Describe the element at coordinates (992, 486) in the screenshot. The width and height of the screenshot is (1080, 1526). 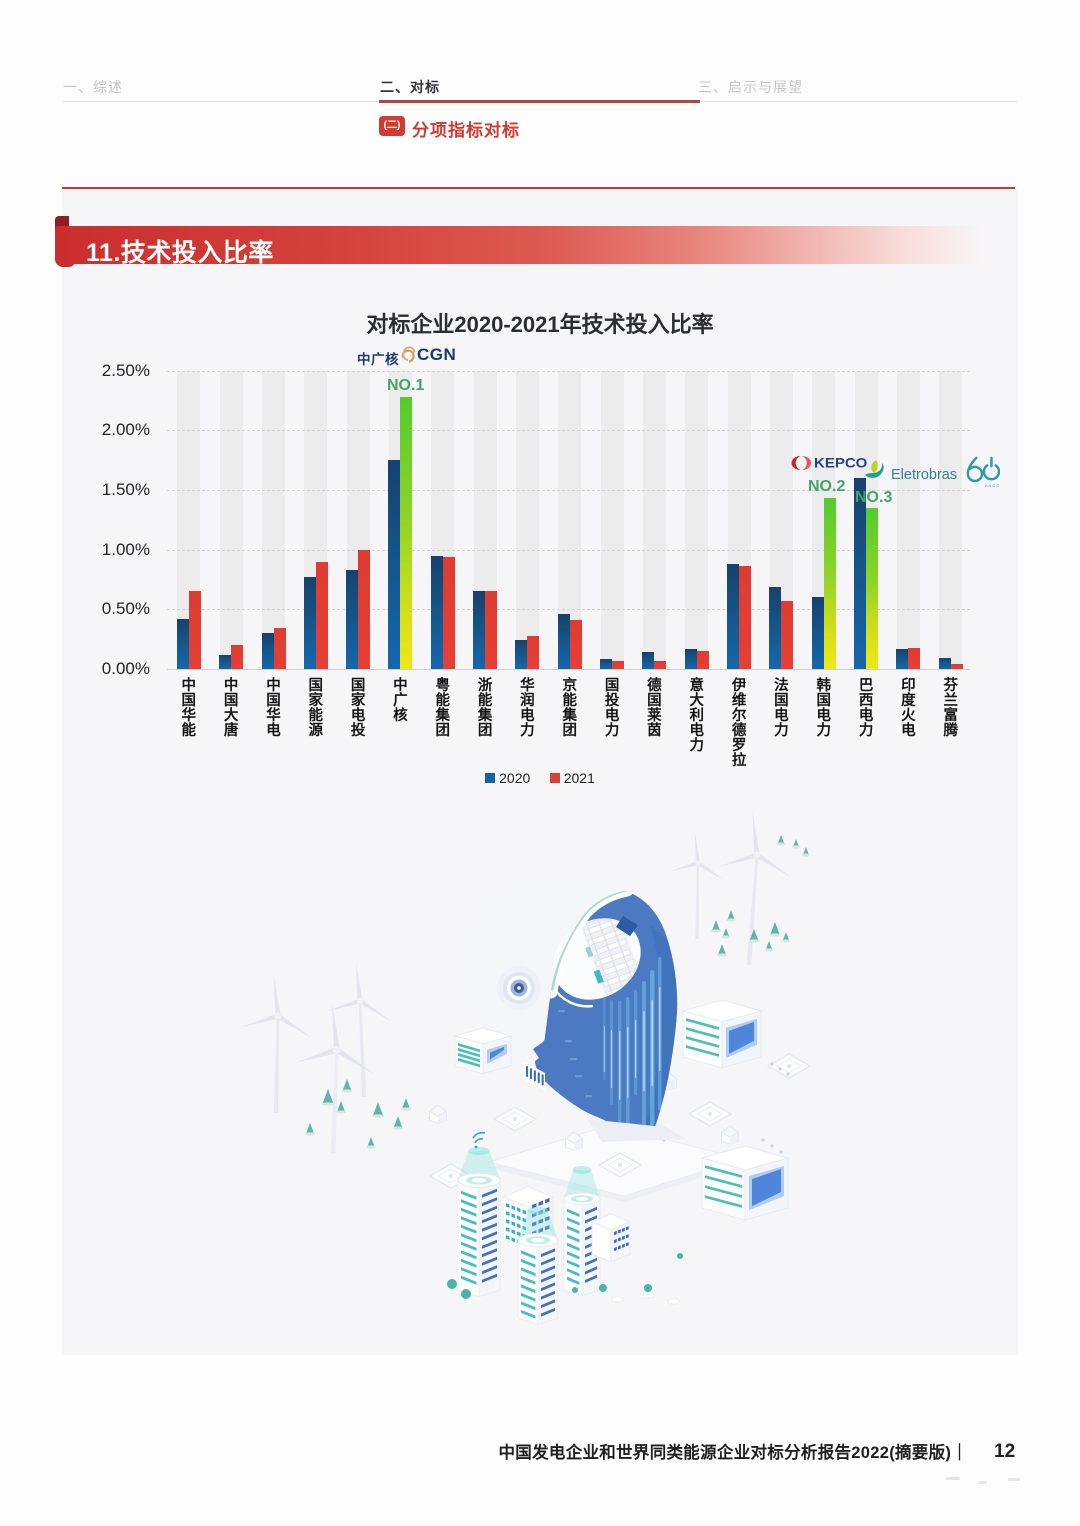
I see `svg-text: ANOS` at that location.